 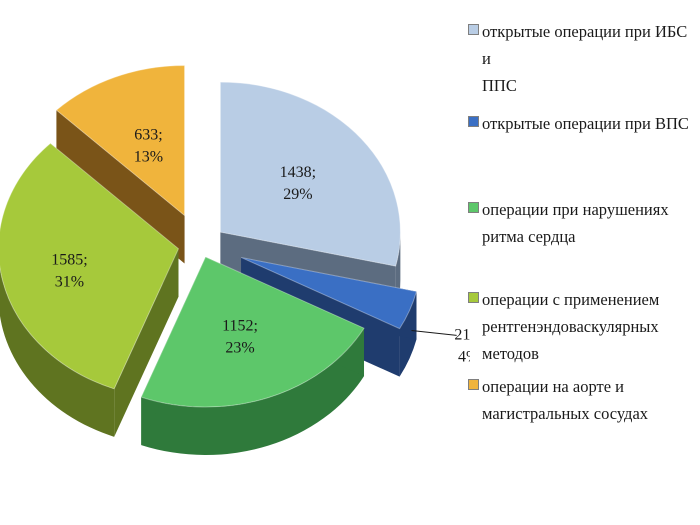 I want to click on data-label-percent: 31%, so click(x=69, y=281).